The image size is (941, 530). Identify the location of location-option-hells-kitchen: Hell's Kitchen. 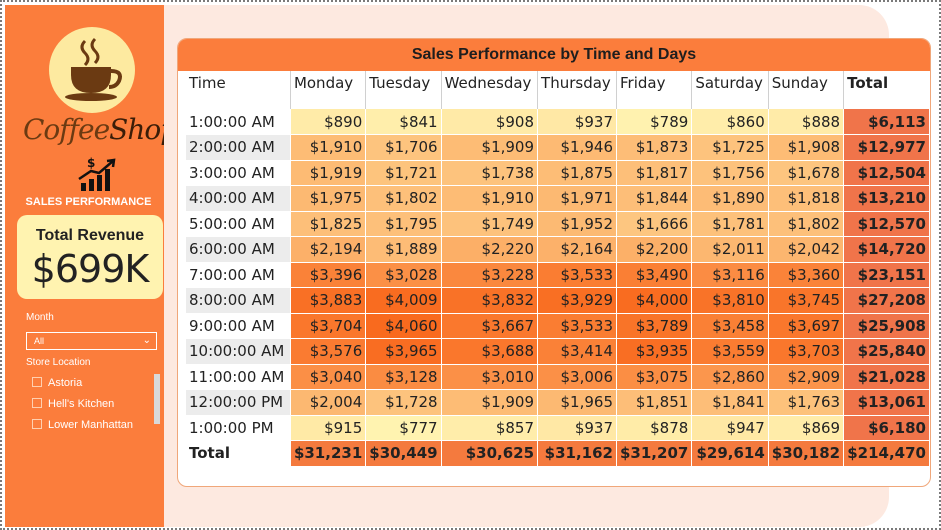
(73, 404).